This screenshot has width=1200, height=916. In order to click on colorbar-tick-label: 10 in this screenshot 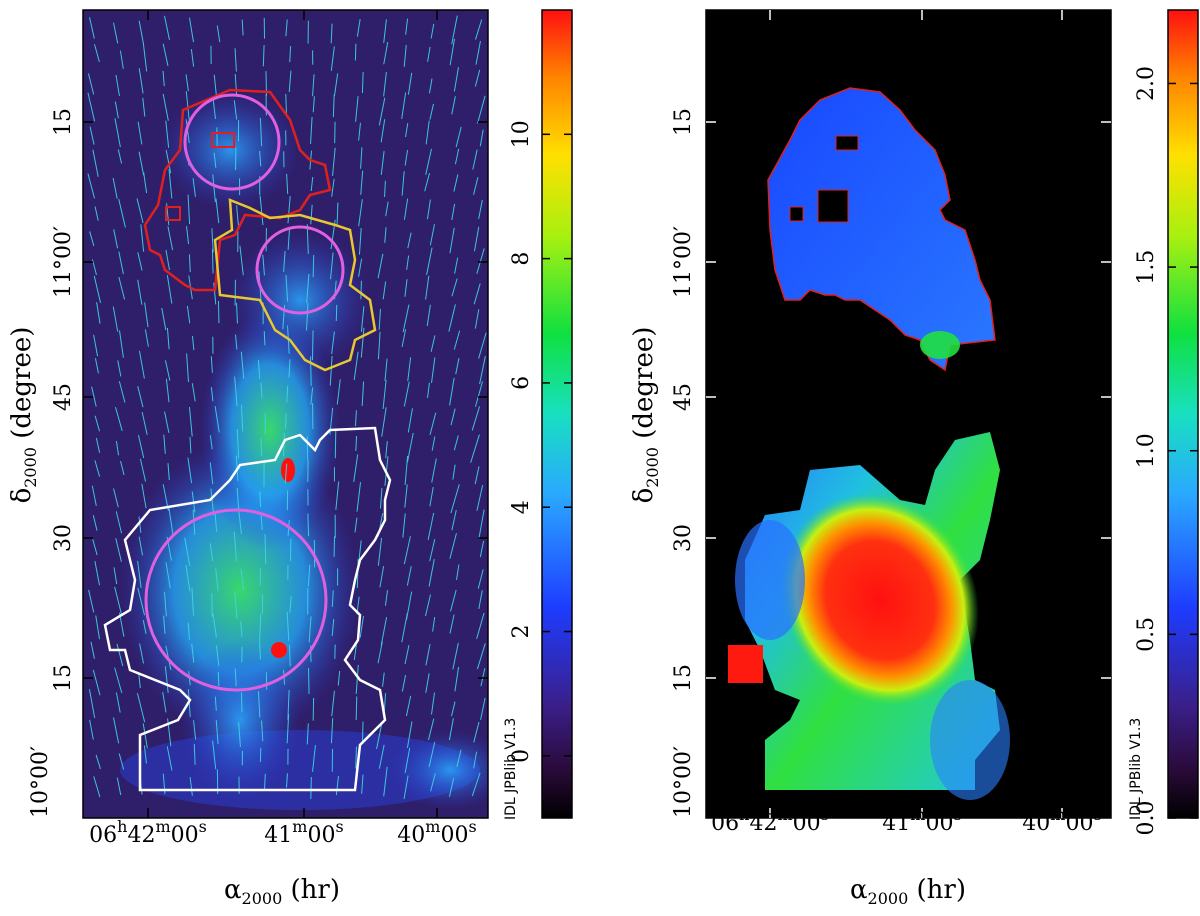, I will do `click(521, 134)`.